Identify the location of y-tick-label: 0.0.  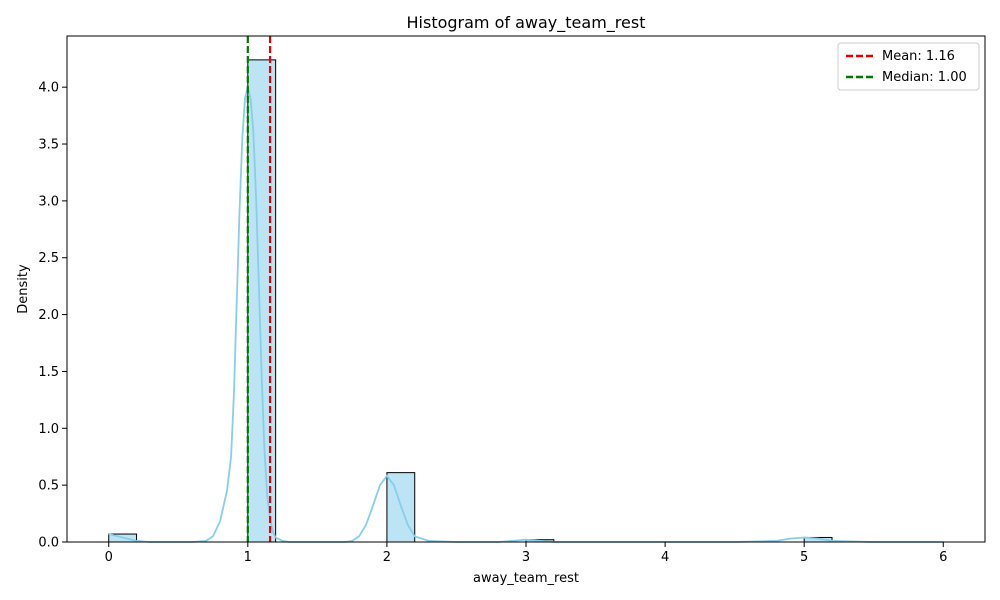
(48, 543).